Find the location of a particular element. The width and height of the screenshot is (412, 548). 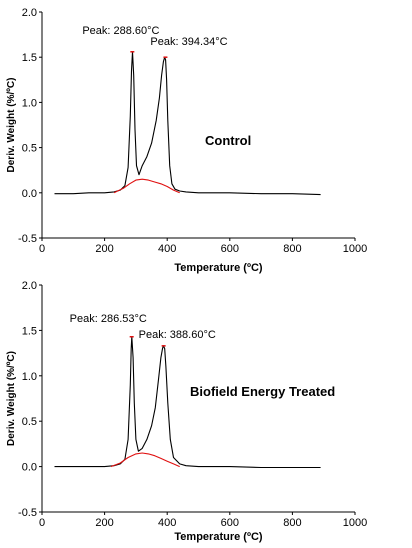

peak-label: Peak: 288.60°C is located at coordinates (120, 31).